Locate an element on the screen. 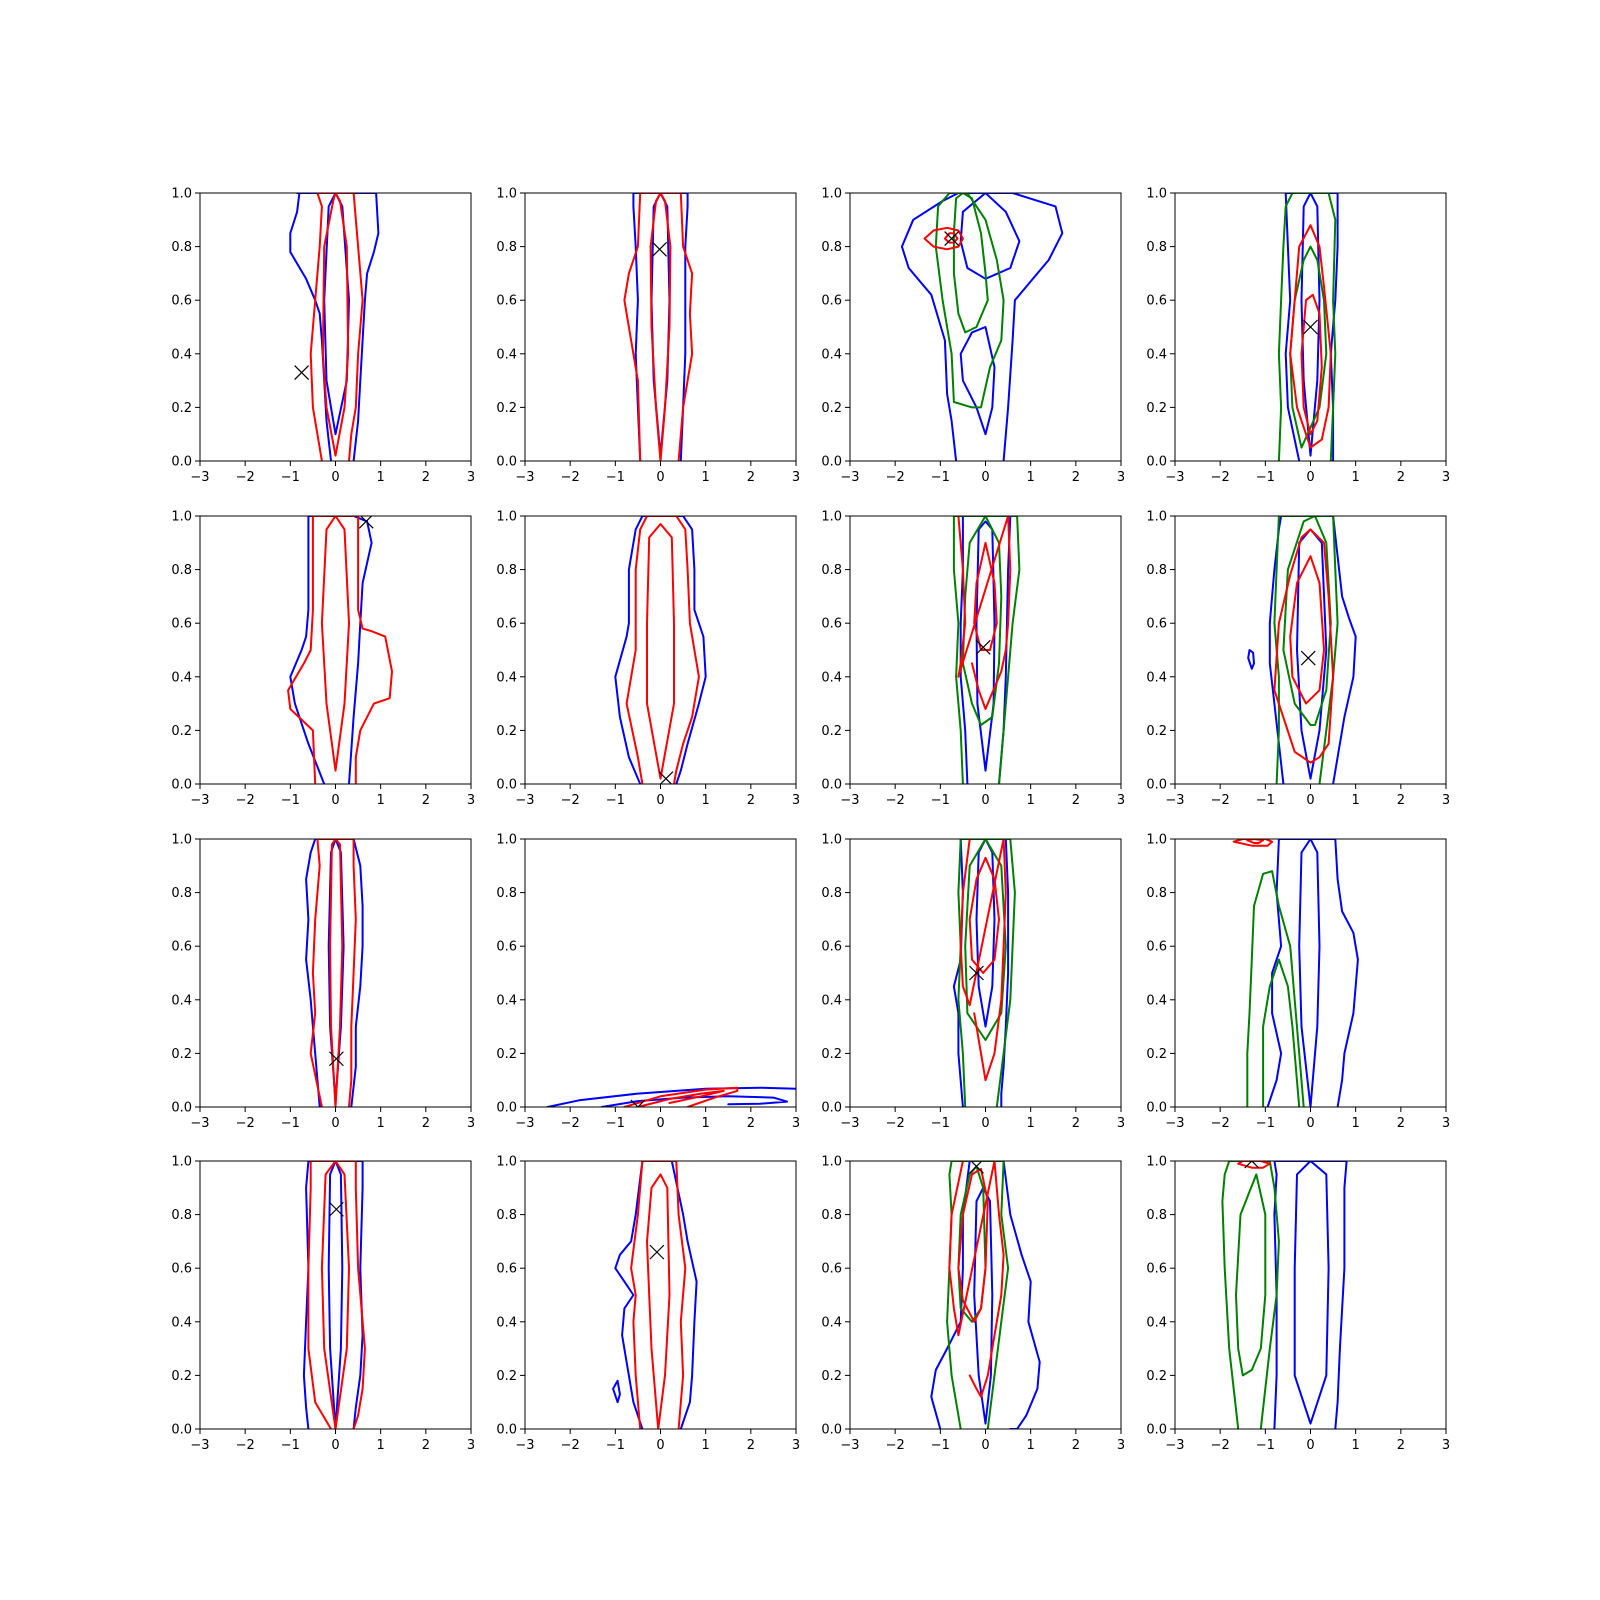 The image size is (1600, 1600). subplot-5: −3 −2 −1 0 1 2 3 0.0 0.2 0.4 0.6 0.8 1.0 is located at coordinates (323, 659).